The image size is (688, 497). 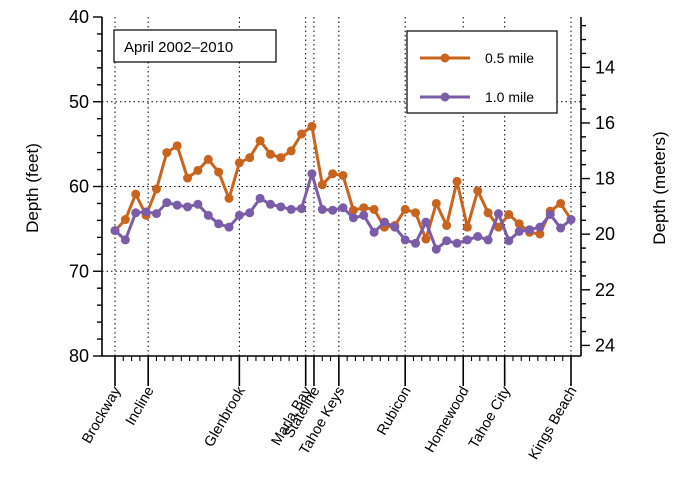 I want to click on legend-marker-0.5-mile, so click(x=445, y=58).